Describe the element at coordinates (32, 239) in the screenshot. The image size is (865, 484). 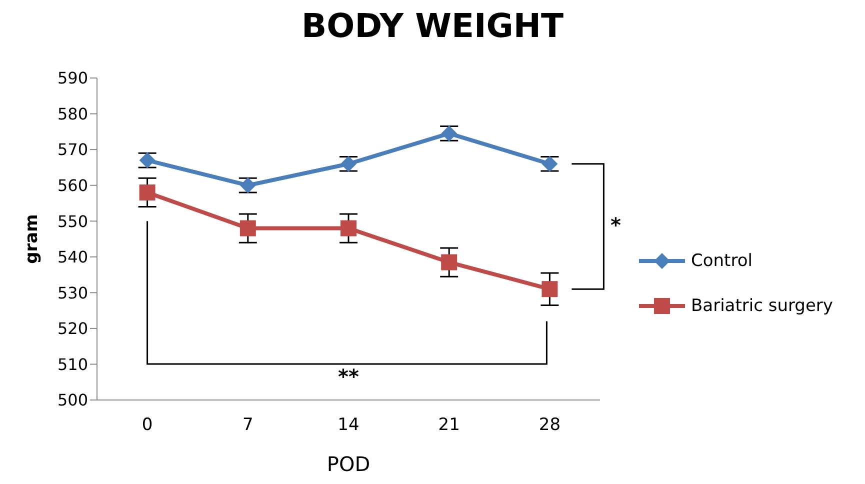
I see `y-axis-title: gram` at that location.